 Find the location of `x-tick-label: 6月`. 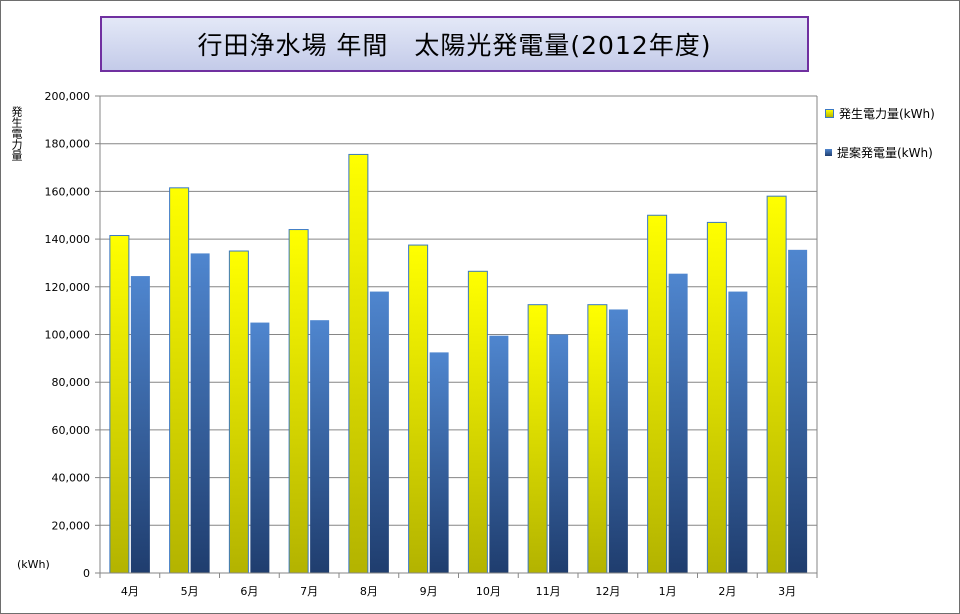

x-tick-label: 6月 is located at coordinates (249, 591).